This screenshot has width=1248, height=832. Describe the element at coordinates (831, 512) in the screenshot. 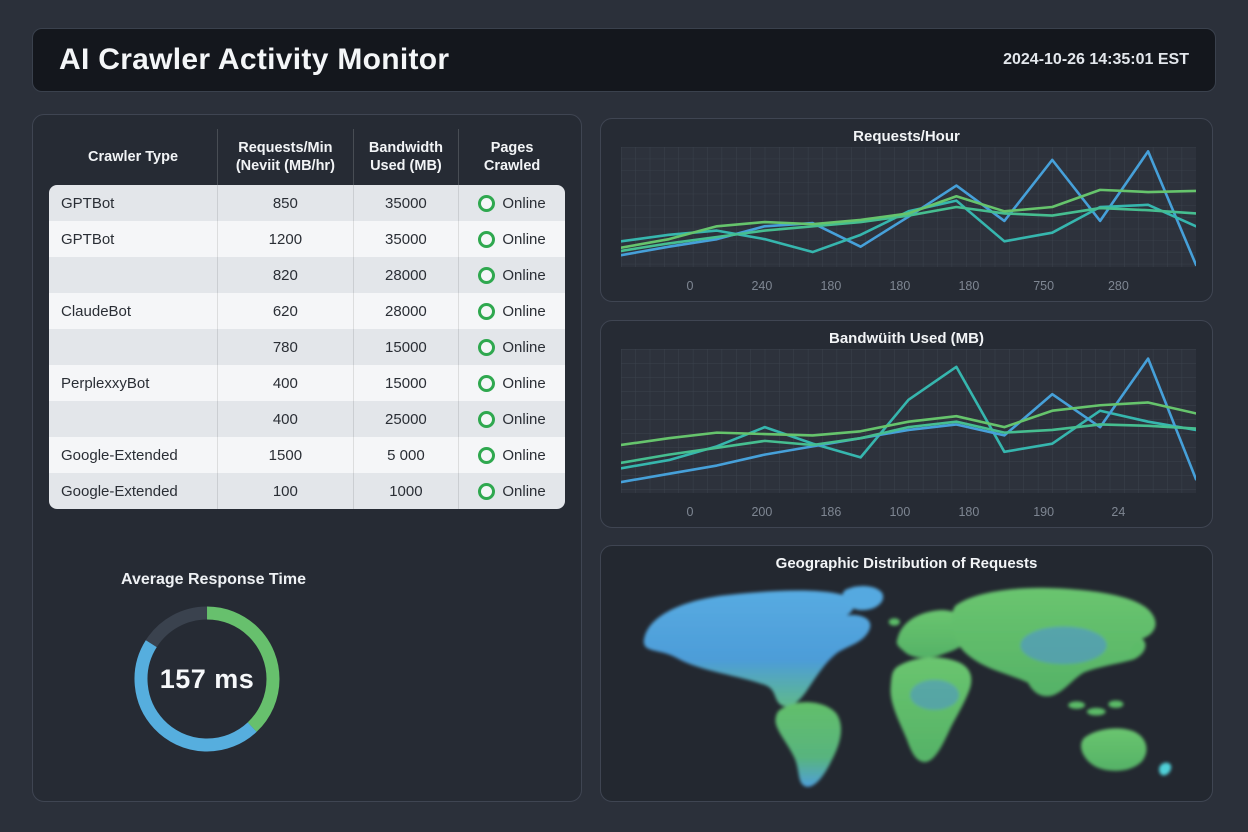

I see `x-tick-label: 186` at that location.